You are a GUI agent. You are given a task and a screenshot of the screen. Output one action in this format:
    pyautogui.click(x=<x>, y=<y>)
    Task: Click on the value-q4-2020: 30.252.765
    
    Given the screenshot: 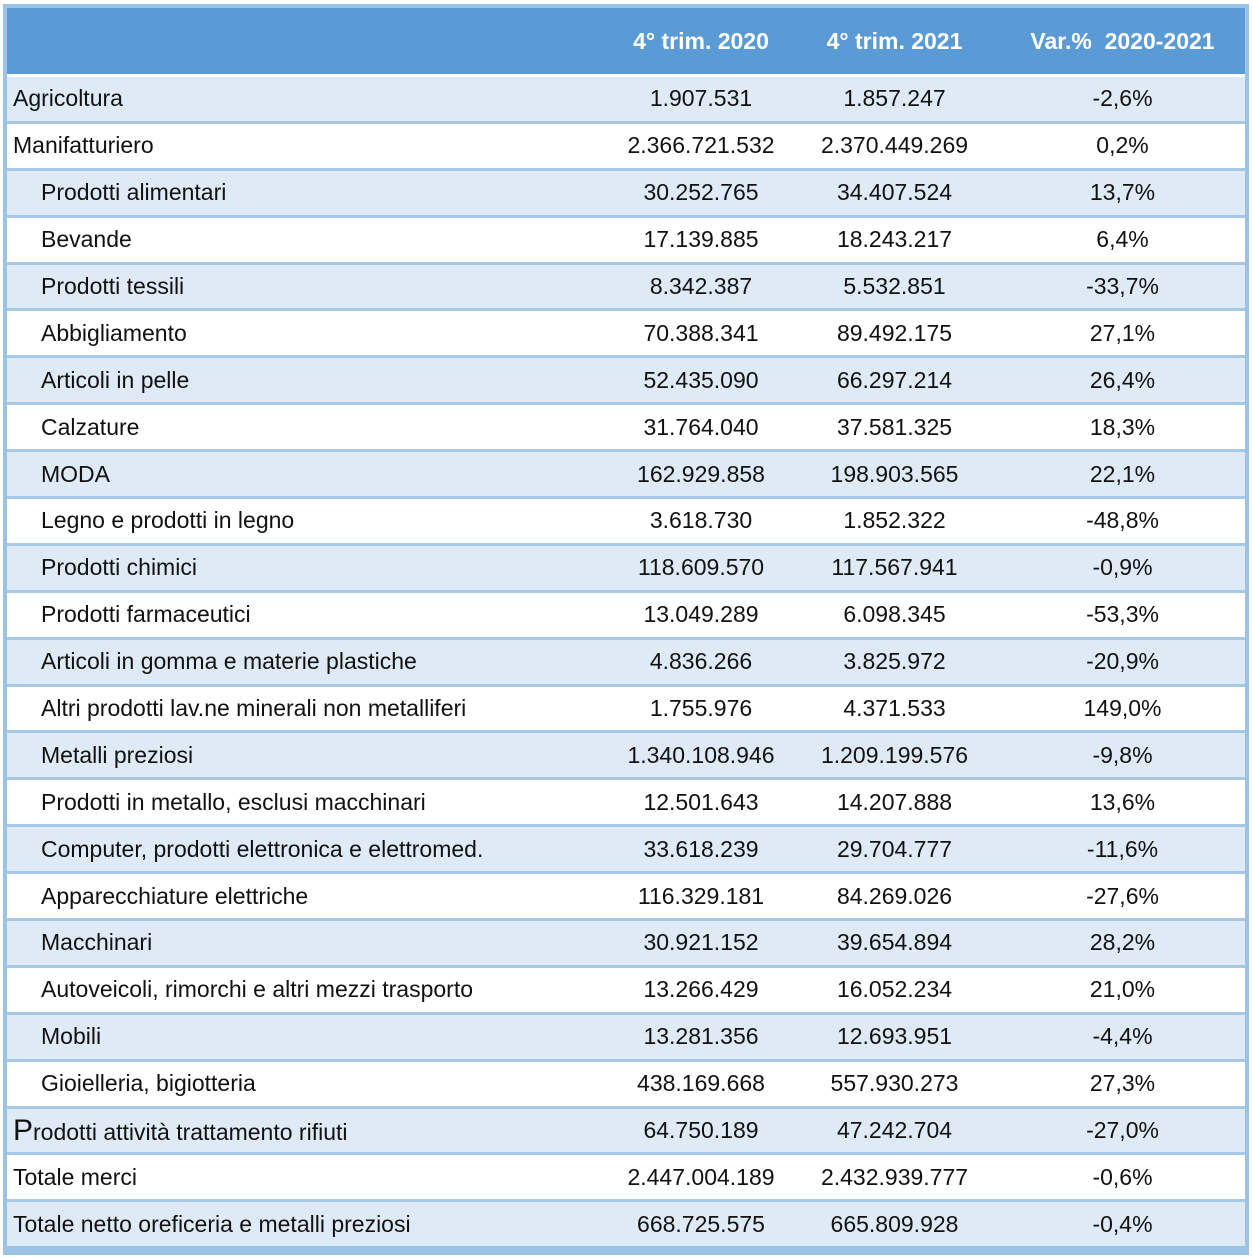 What is the action you would take?
    pyautogui.click(x=701, y=192)
    